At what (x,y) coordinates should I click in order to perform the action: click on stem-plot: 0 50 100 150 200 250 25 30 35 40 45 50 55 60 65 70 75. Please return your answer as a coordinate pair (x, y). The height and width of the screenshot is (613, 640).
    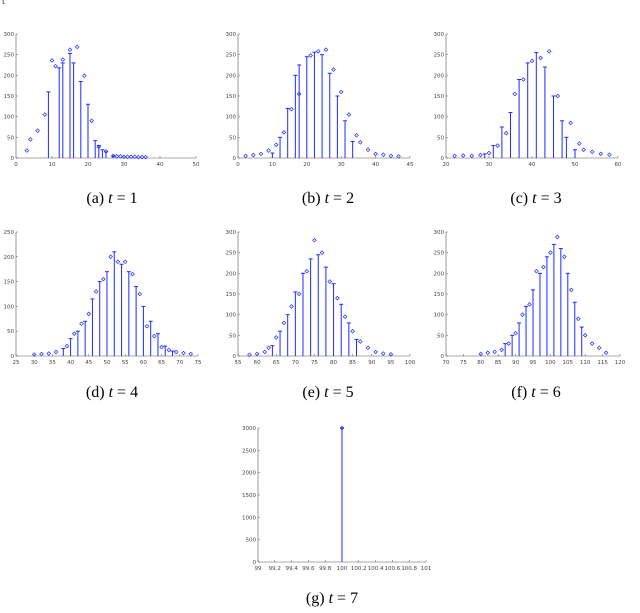
    Looking at the image, I should click on (103, 298).